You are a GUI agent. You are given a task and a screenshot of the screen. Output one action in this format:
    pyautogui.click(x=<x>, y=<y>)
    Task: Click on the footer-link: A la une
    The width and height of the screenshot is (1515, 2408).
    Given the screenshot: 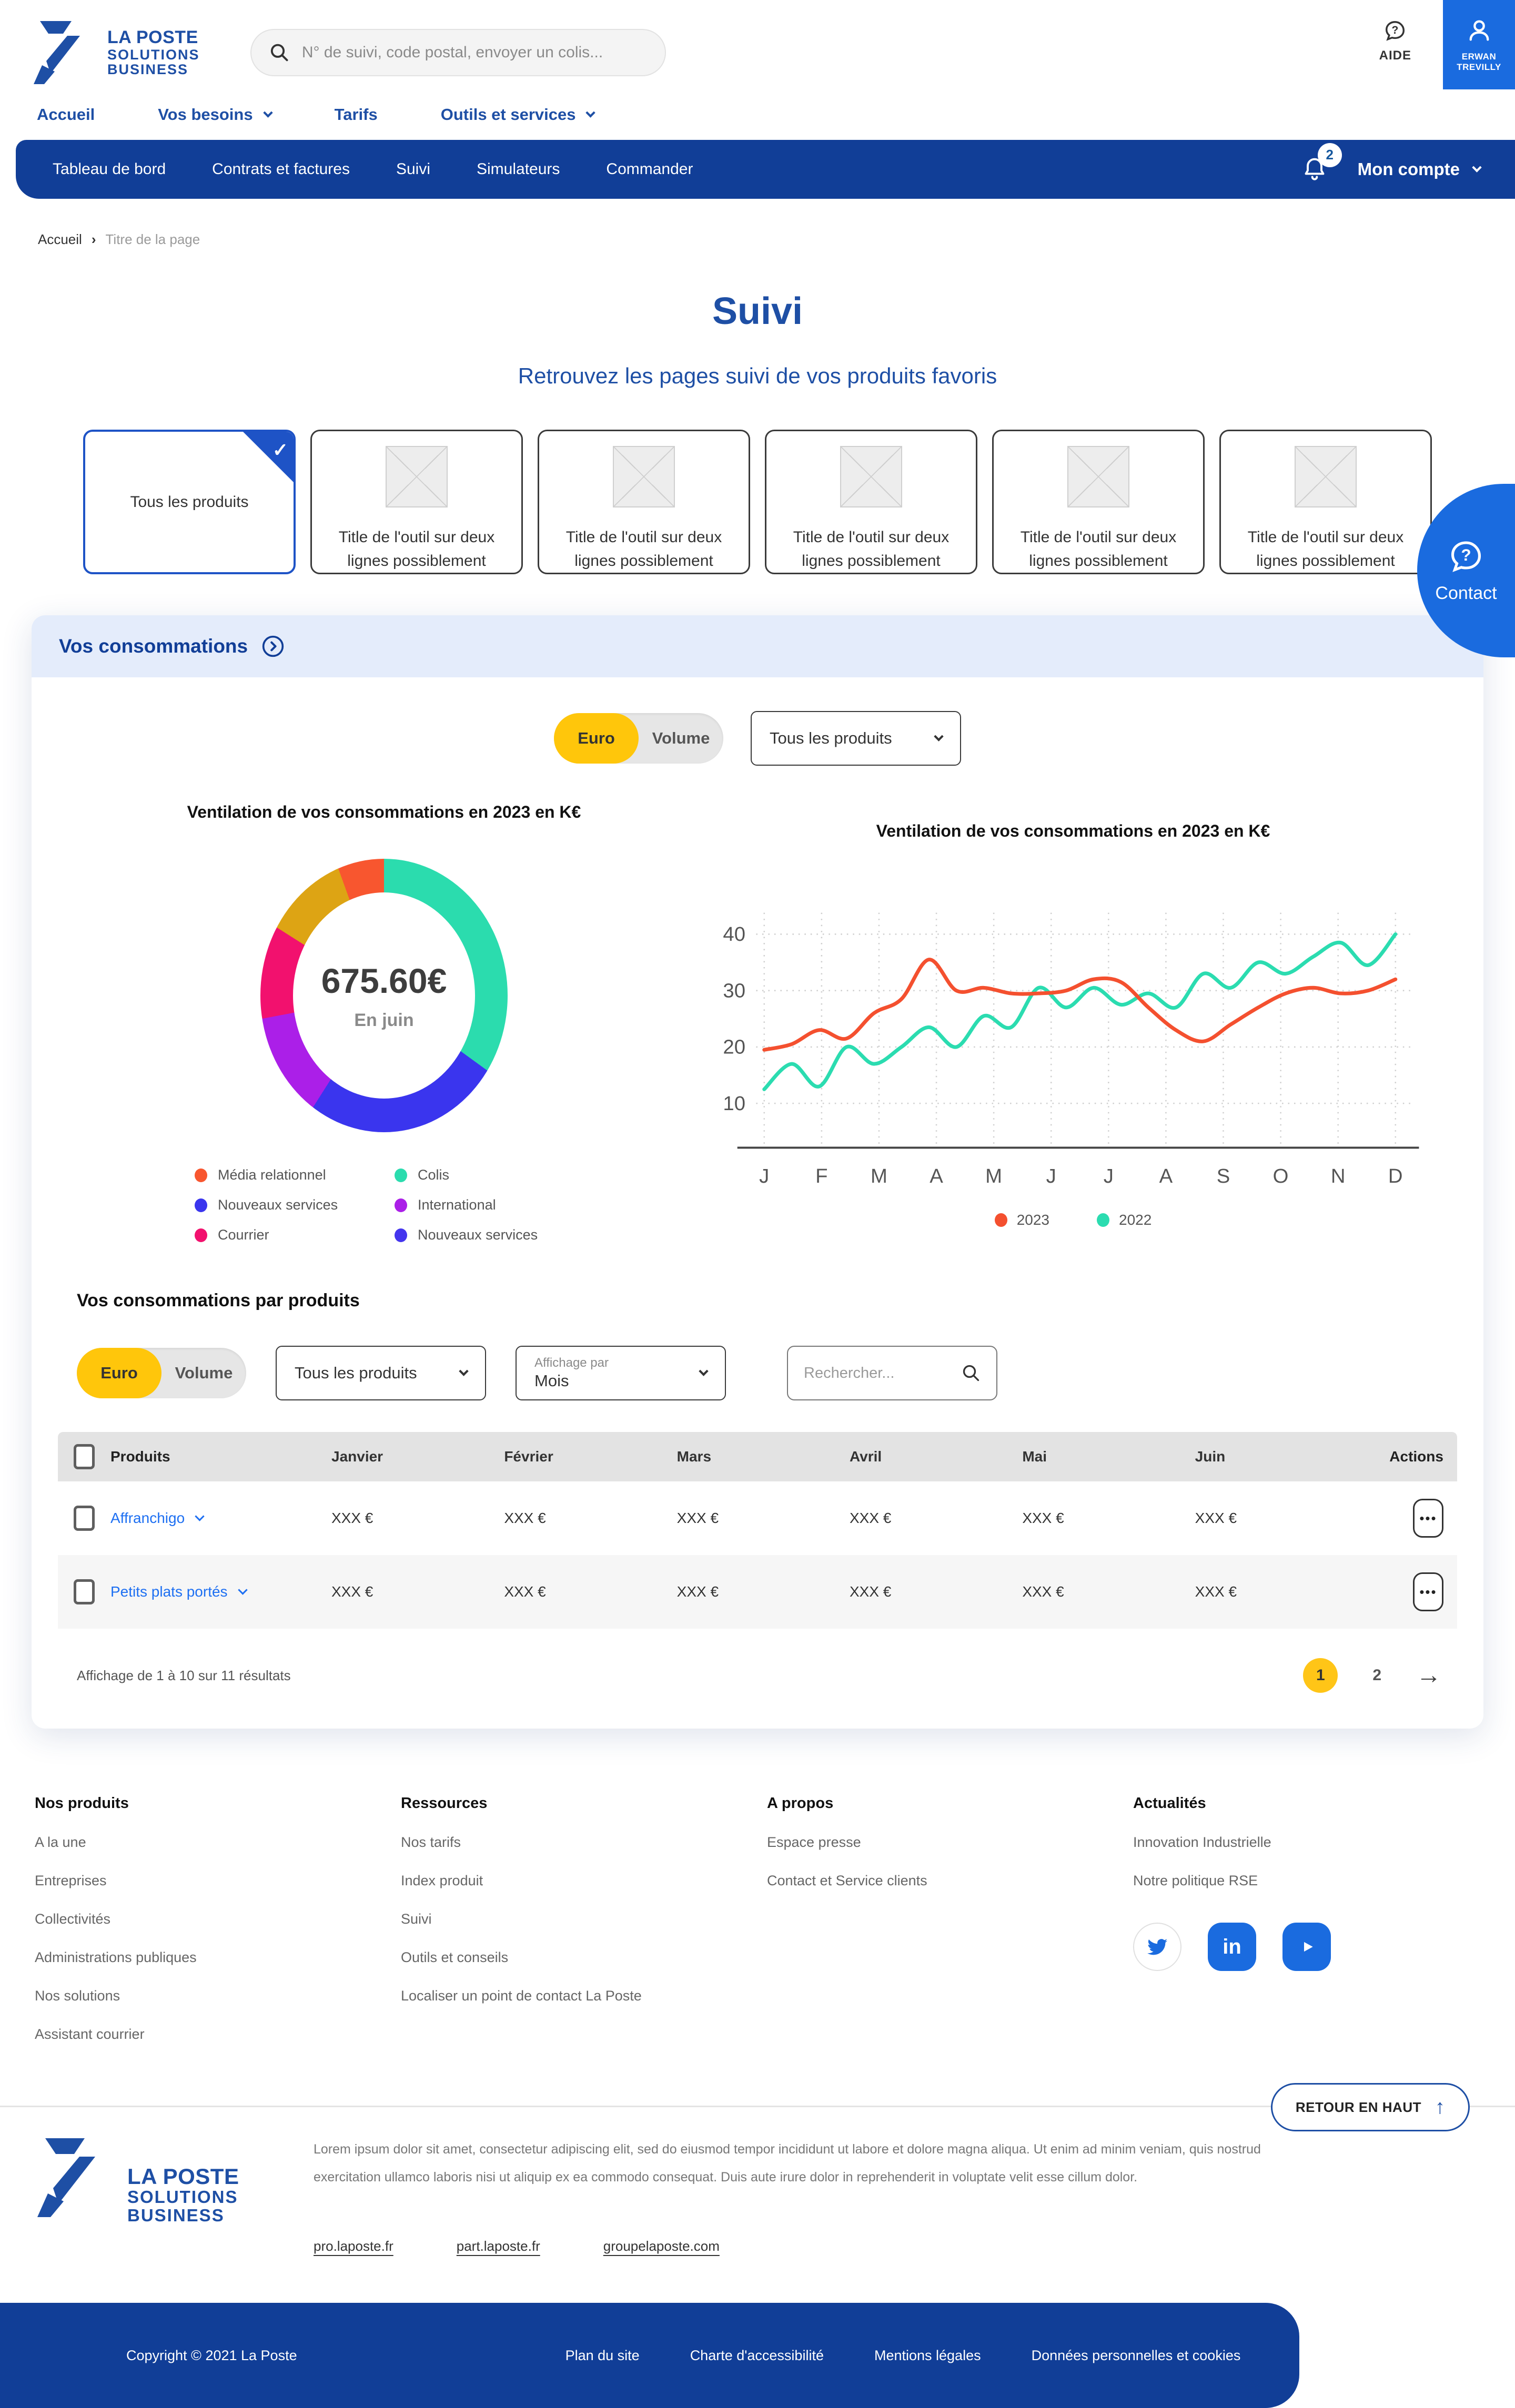 What is the action you would take?
    pyautogui.click(x=60, y=1842)
    